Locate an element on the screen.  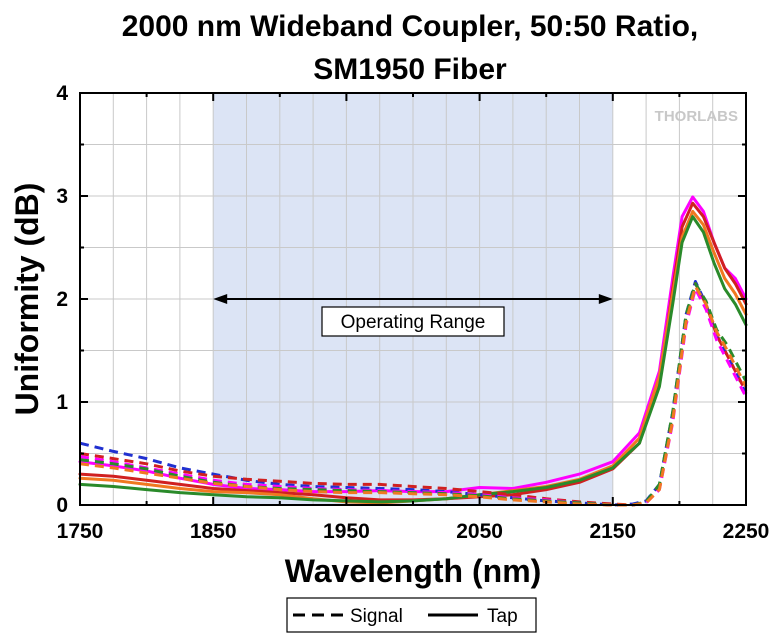
legend-box is located at coordinates (411, 615).